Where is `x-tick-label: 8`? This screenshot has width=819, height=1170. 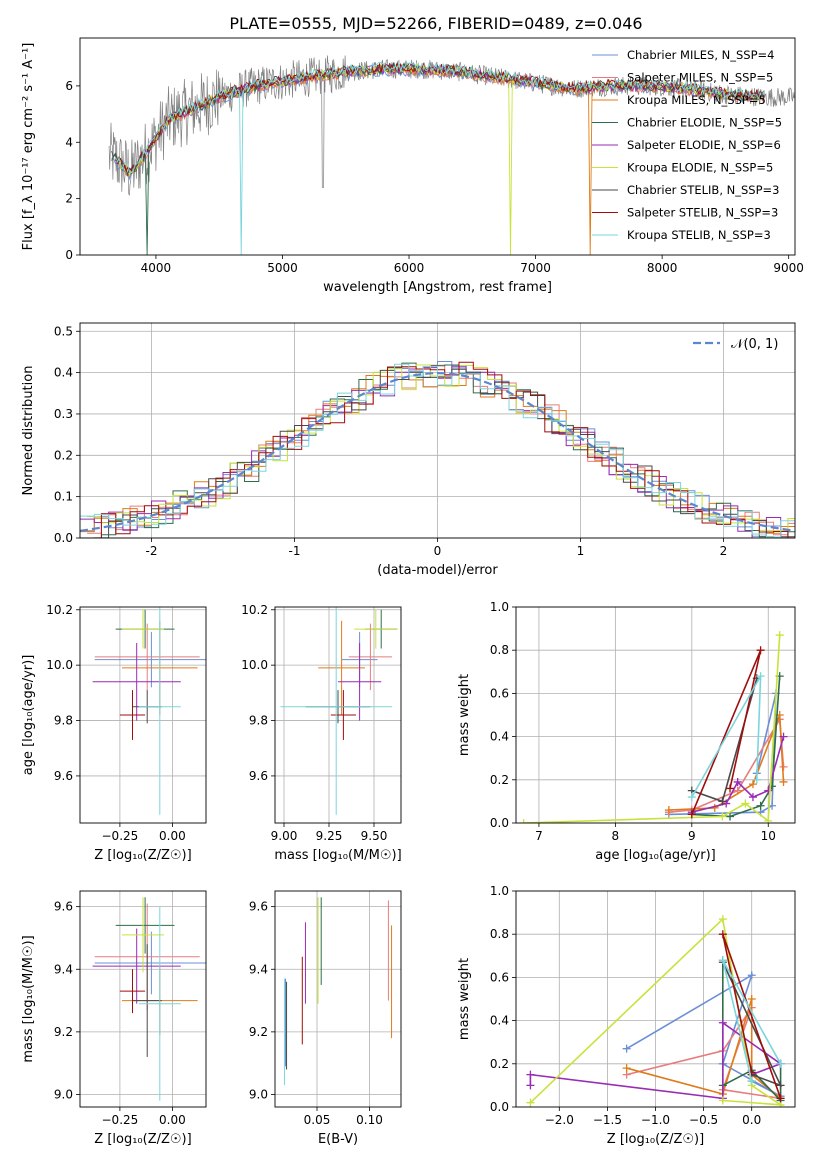 x-tick-label: 8 is located at coordinates (616, 836).